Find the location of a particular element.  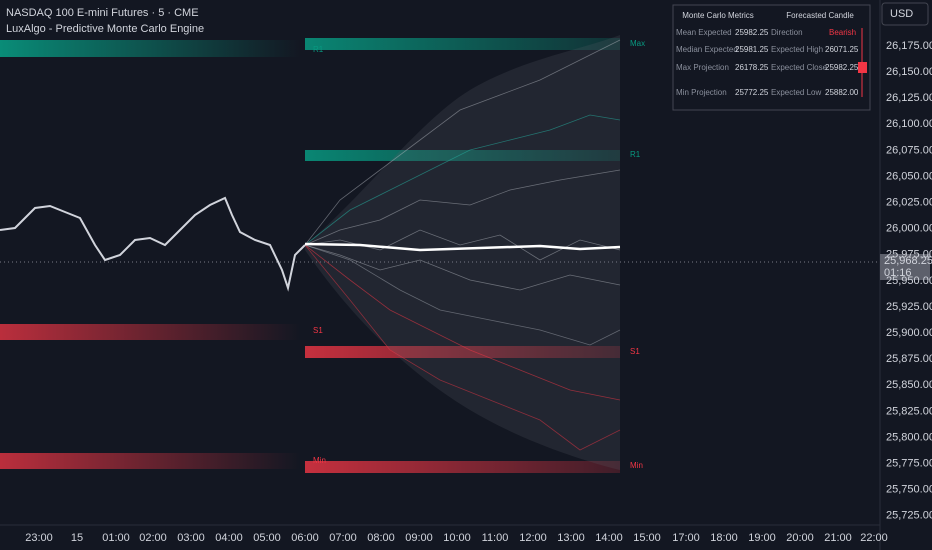

time-label: 15:00 is located at coordinates (647, 538).